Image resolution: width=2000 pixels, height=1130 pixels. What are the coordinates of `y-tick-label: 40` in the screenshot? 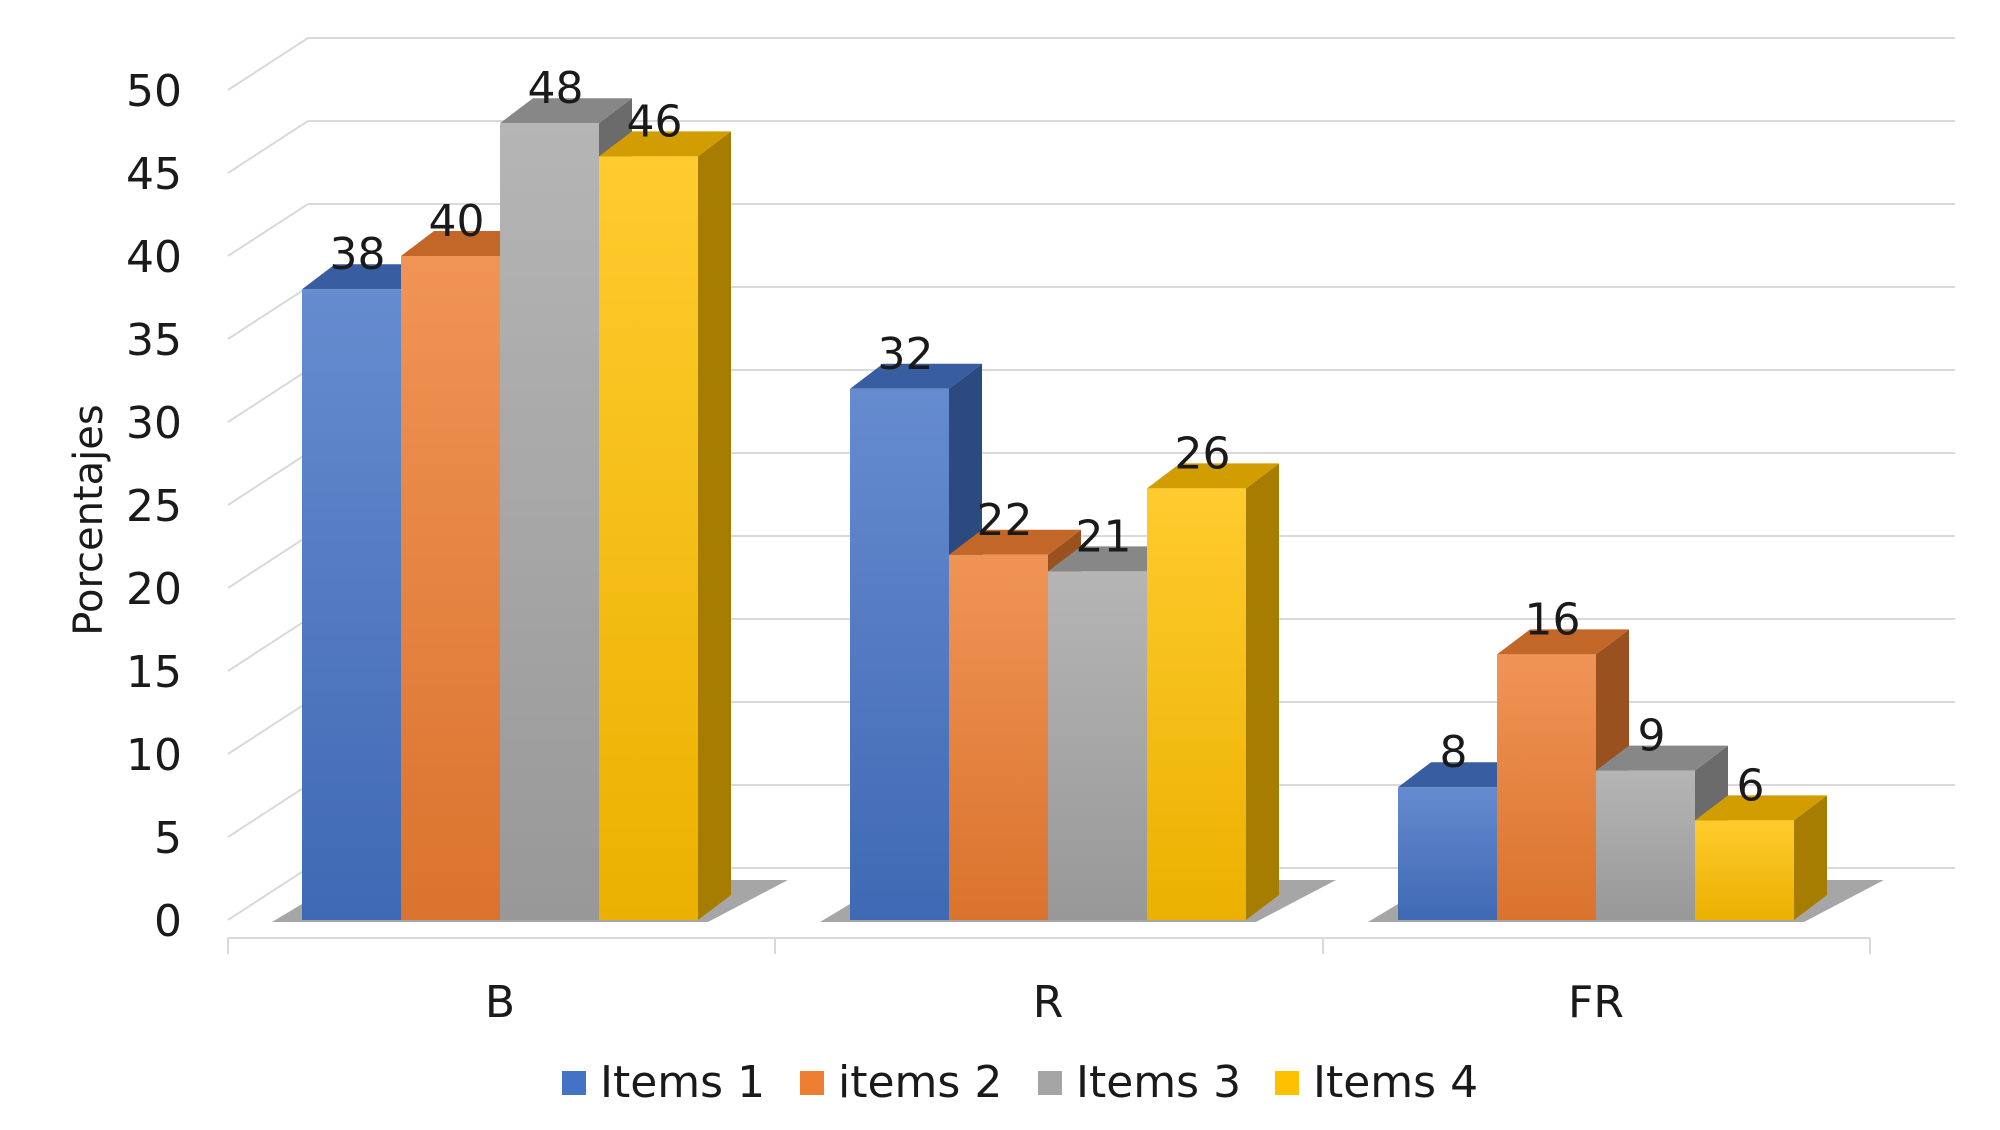 It's located at (154, 257).